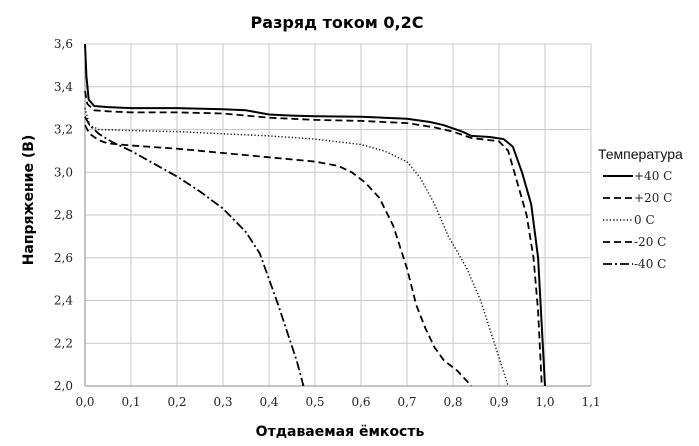 This screenshot has height=446, width=699. I want to click on x-tick-label: 0,6, so click(360, 402).